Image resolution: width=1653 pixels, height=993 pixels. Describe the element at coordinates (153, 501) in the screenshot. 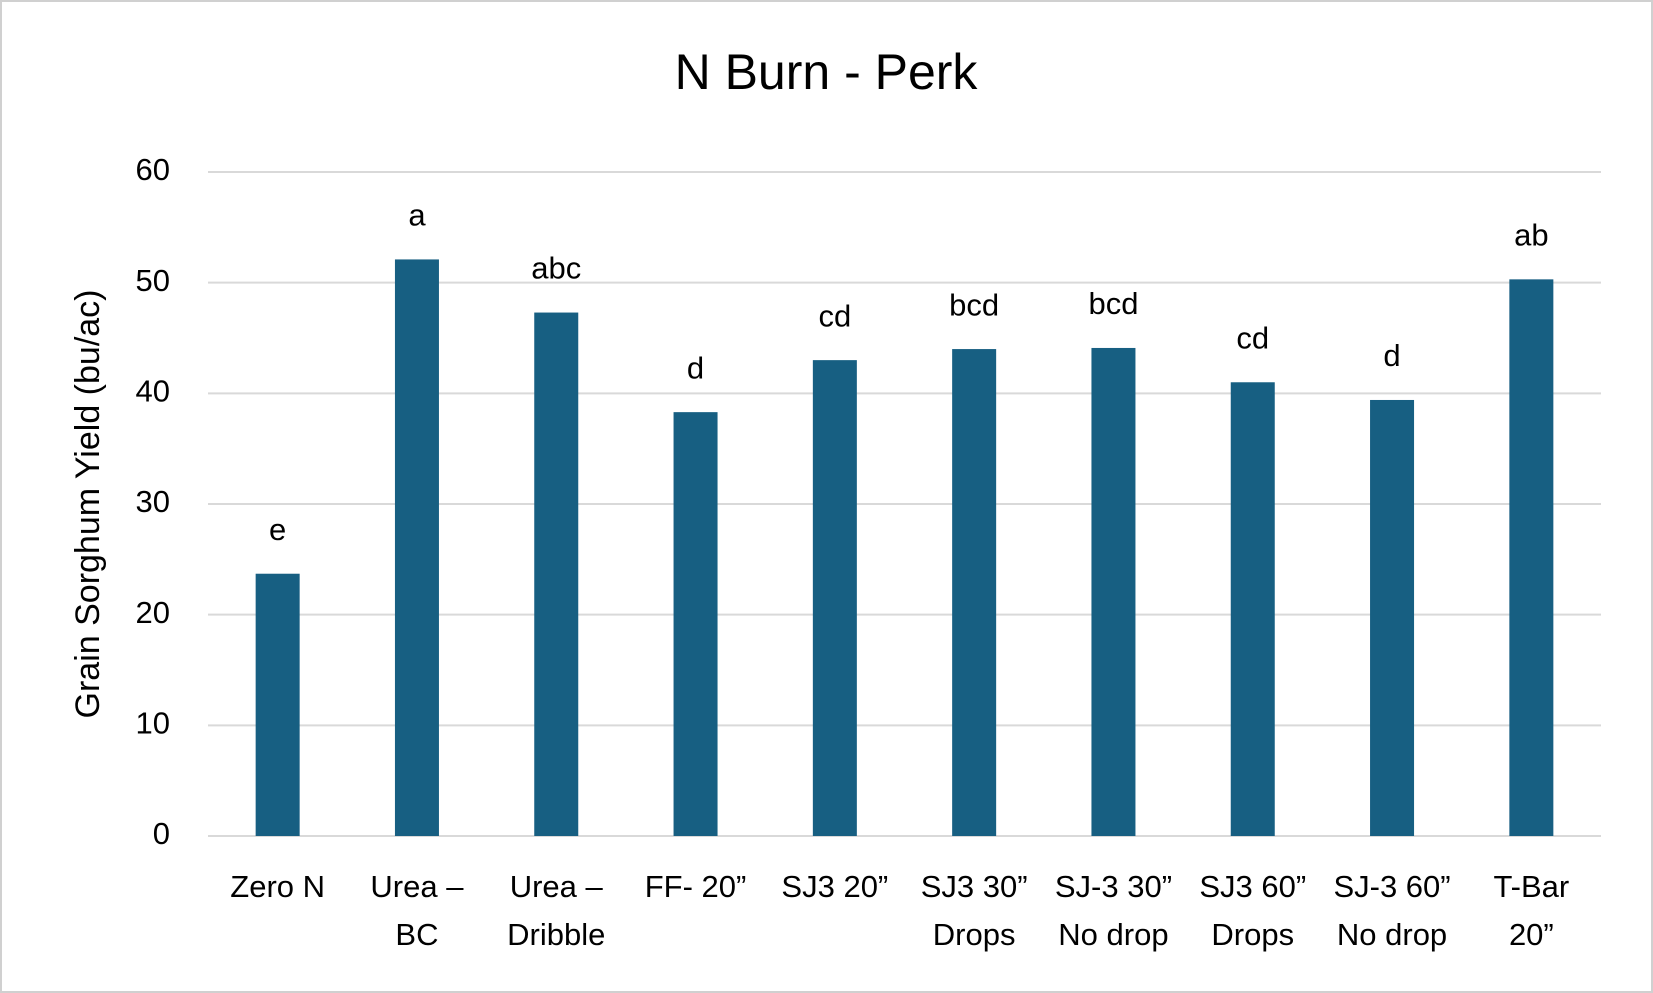

I see `y-tick-label: 30` at that location.